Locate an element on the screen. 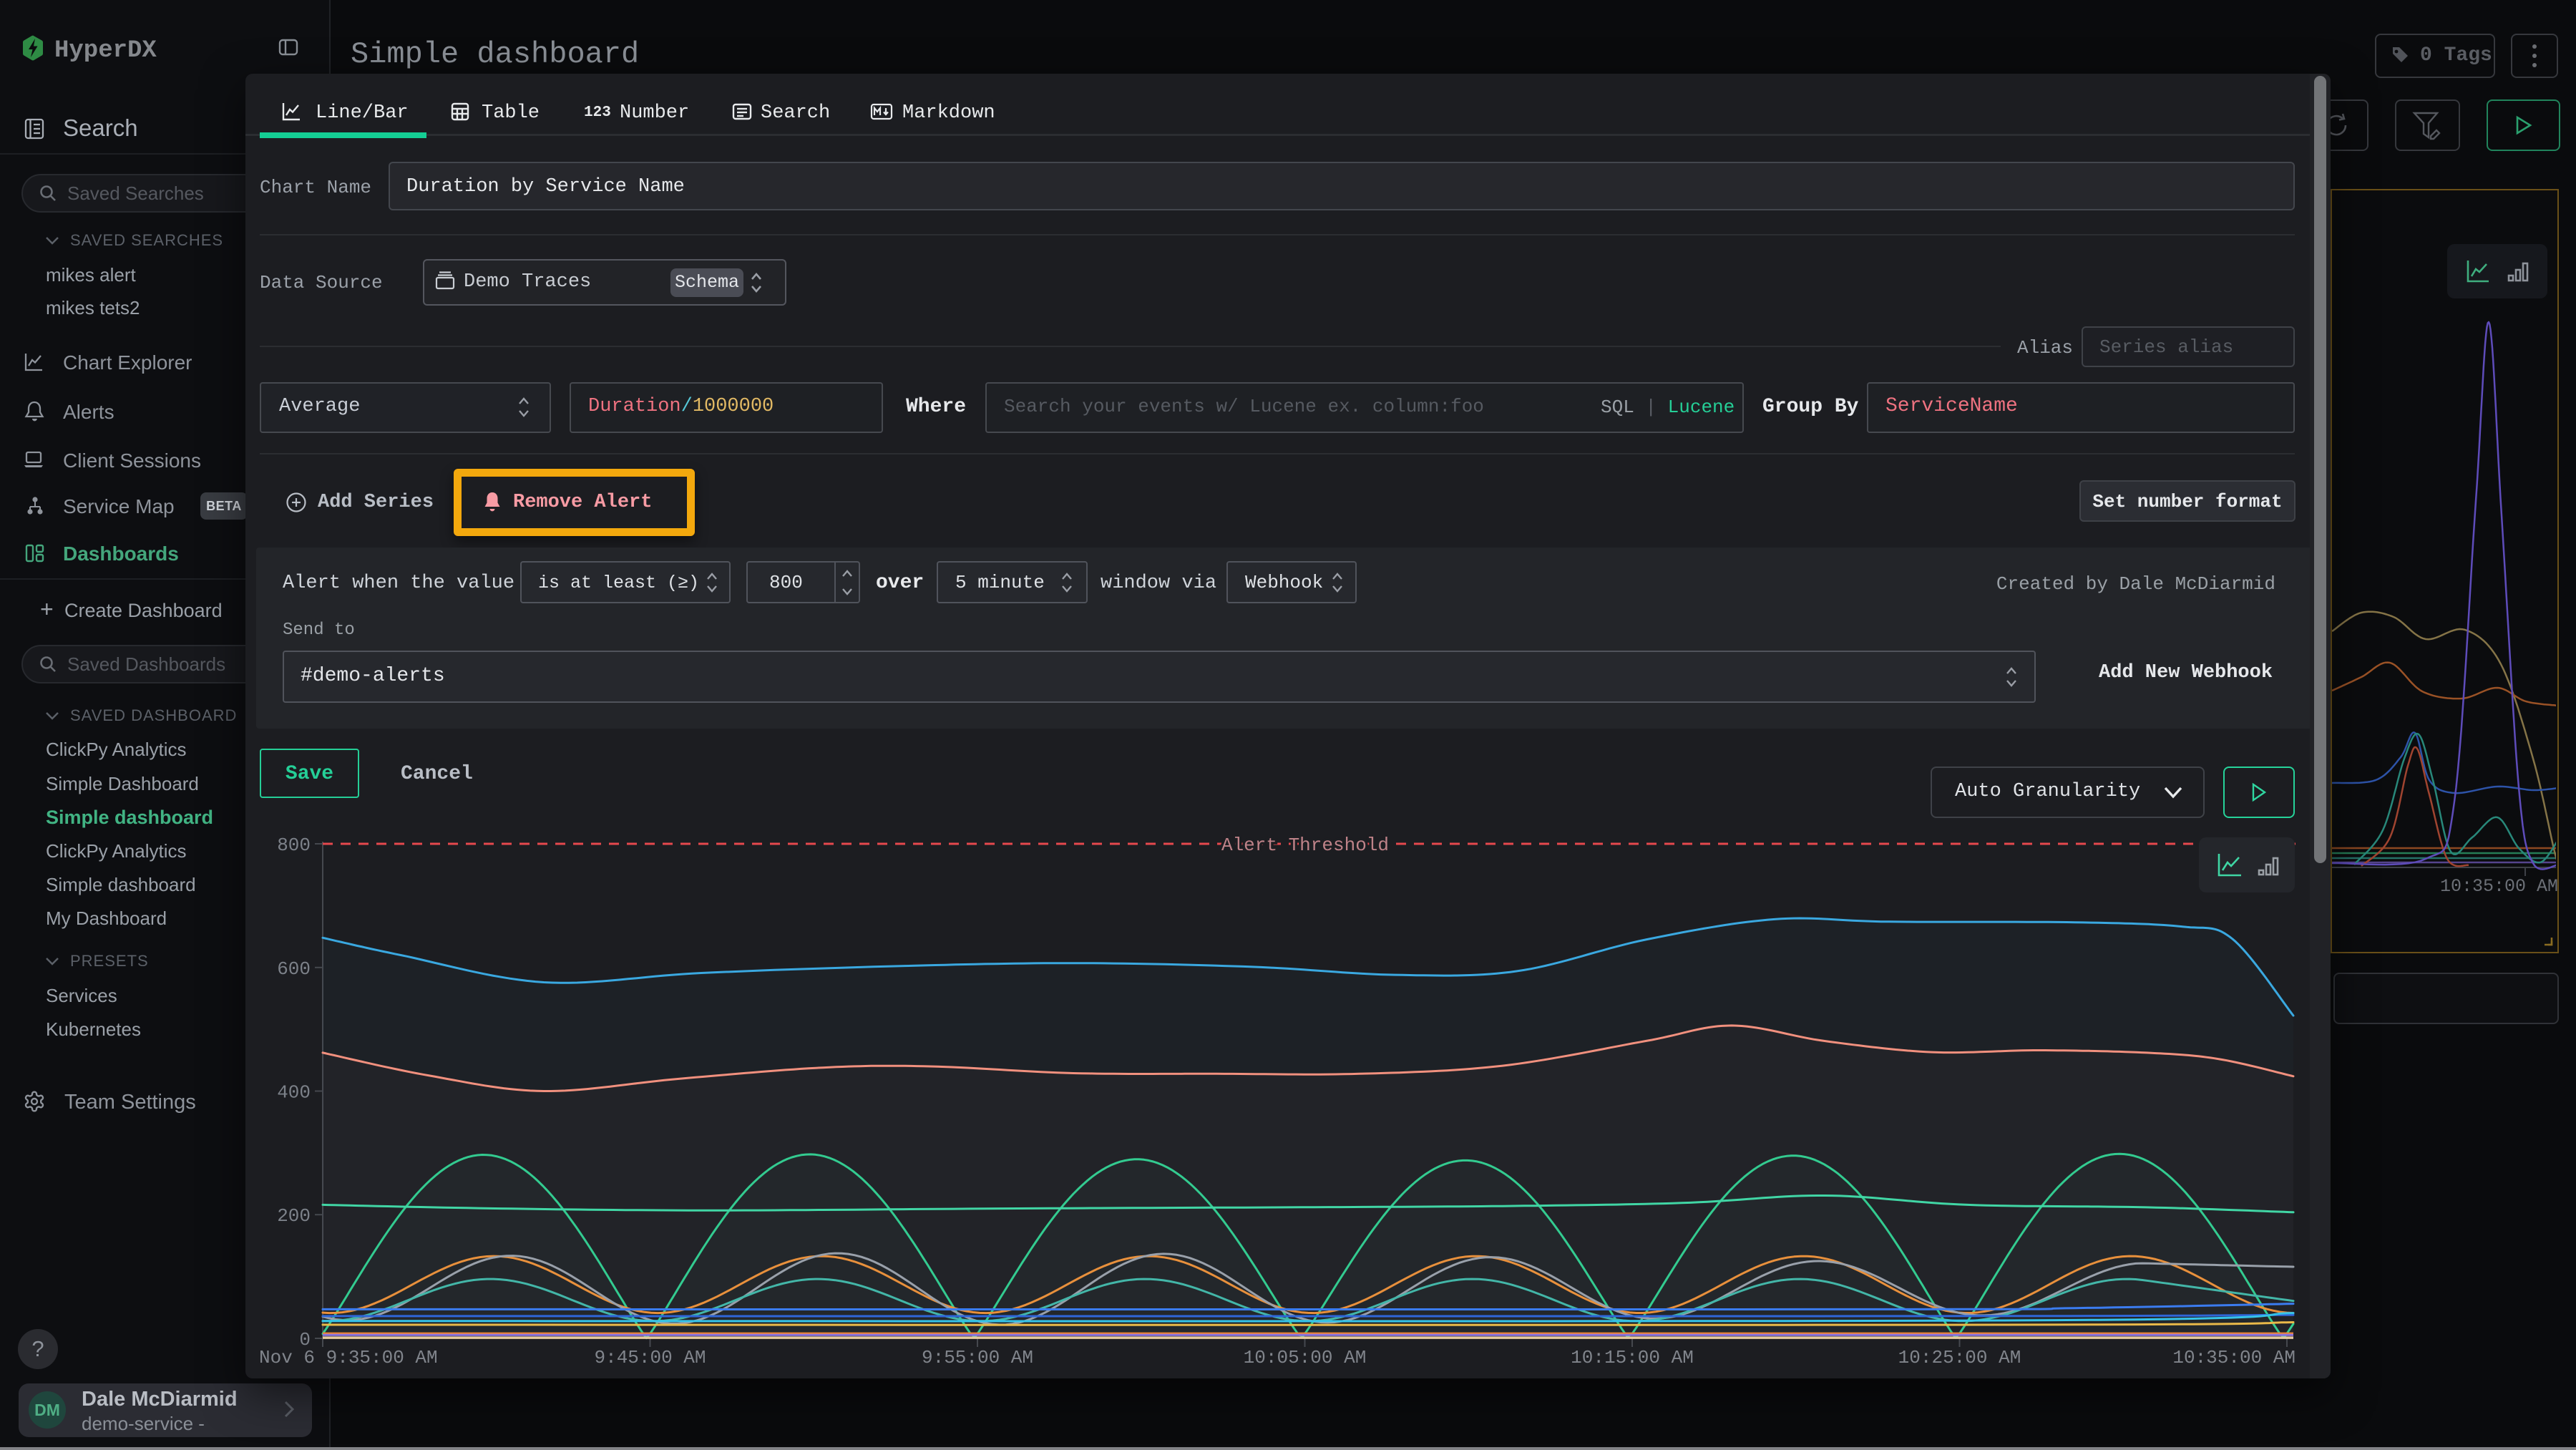  svg-text: 0 is located at coordinates (305, 1340).